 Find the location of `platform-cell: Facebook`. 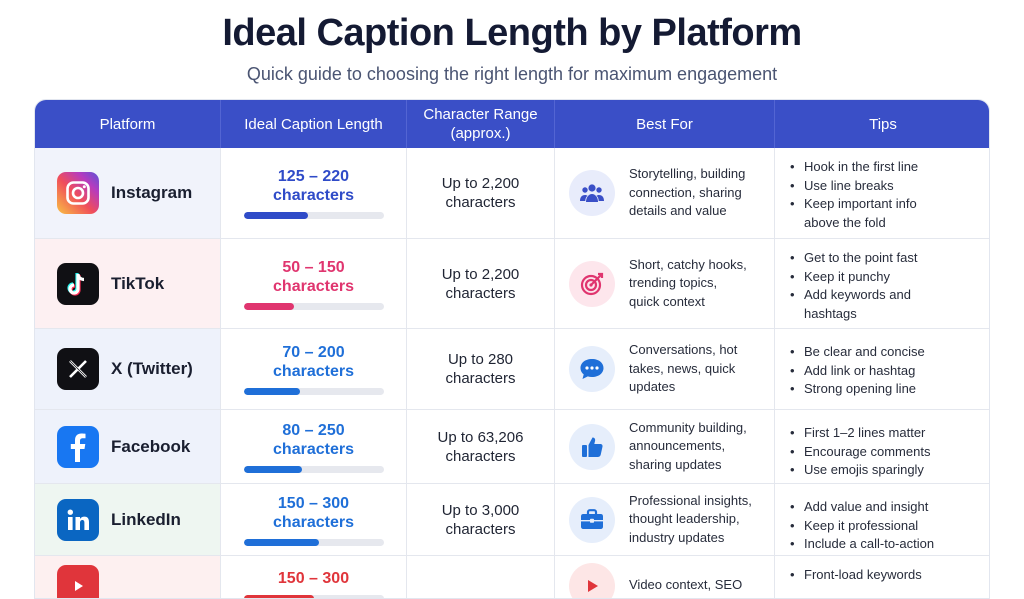

platform-cell: Facebook is located at coordinates (128, 446).